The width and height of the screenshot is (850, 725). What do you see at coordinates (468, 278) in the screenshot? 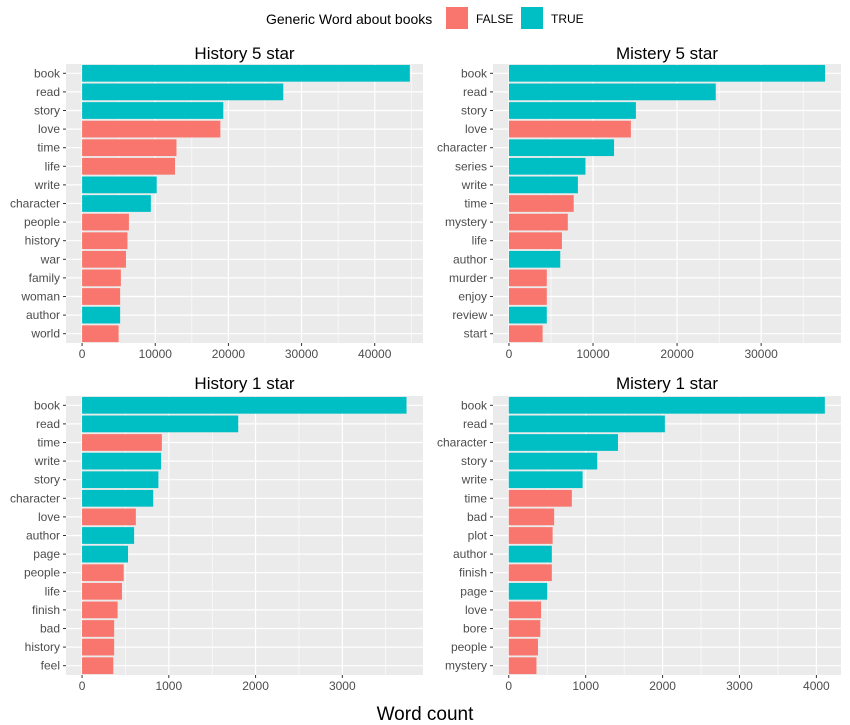
I see `y-tick-label-murder: murder` at bounding box center [468, 278].